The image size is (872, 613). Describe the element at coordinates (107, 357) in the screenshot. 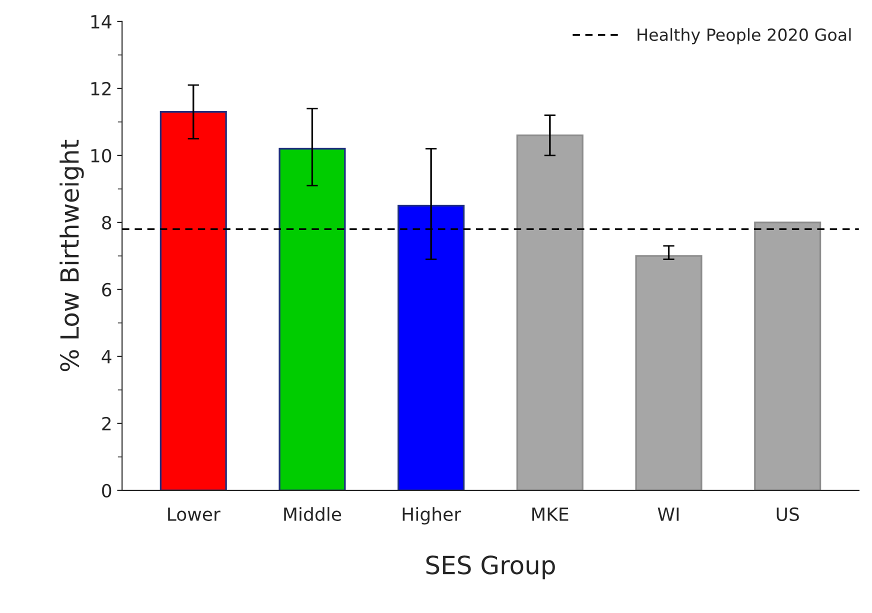

I see `y-tick-label: 4` at that location.